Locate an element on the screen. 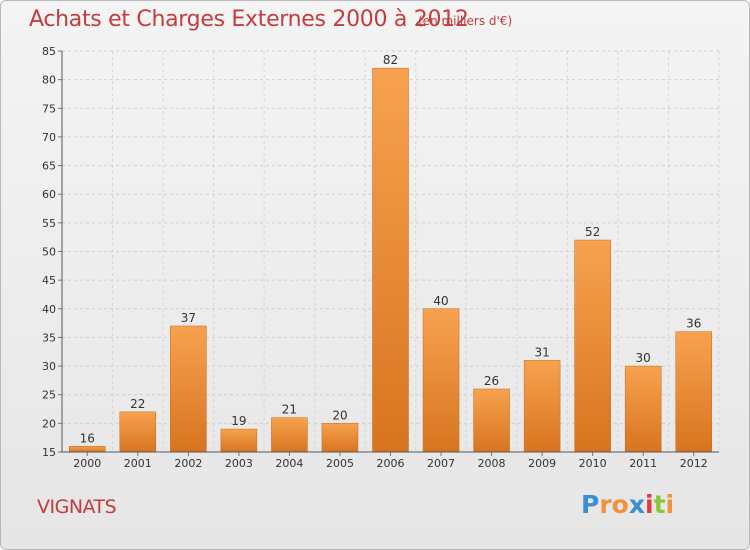 Image resolution: width=750 pixels, height=550 pixels. x-tick-label: 2001 is located at coordinates (138, 463).